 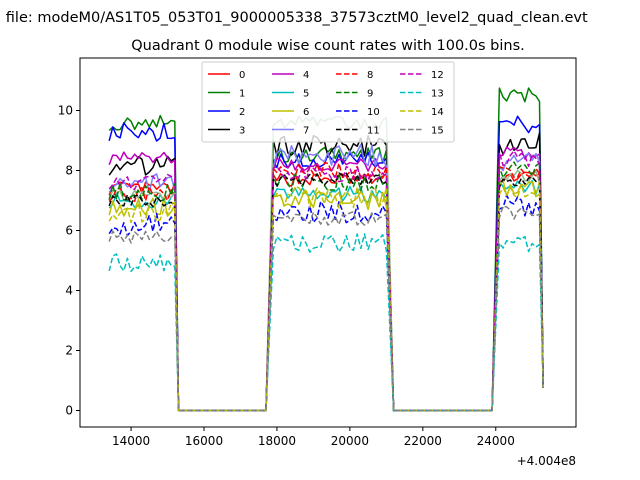 What do you see at coordinates (69, 351) in the screenshot?
I see `y-tick-label: 2` at bounding box center [69, 351].